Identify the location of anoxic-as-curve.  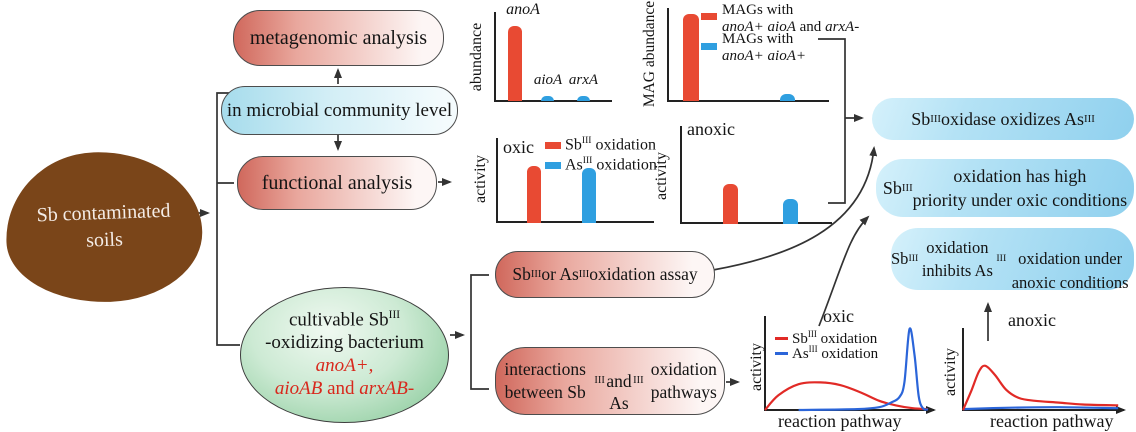
(1040, 408).